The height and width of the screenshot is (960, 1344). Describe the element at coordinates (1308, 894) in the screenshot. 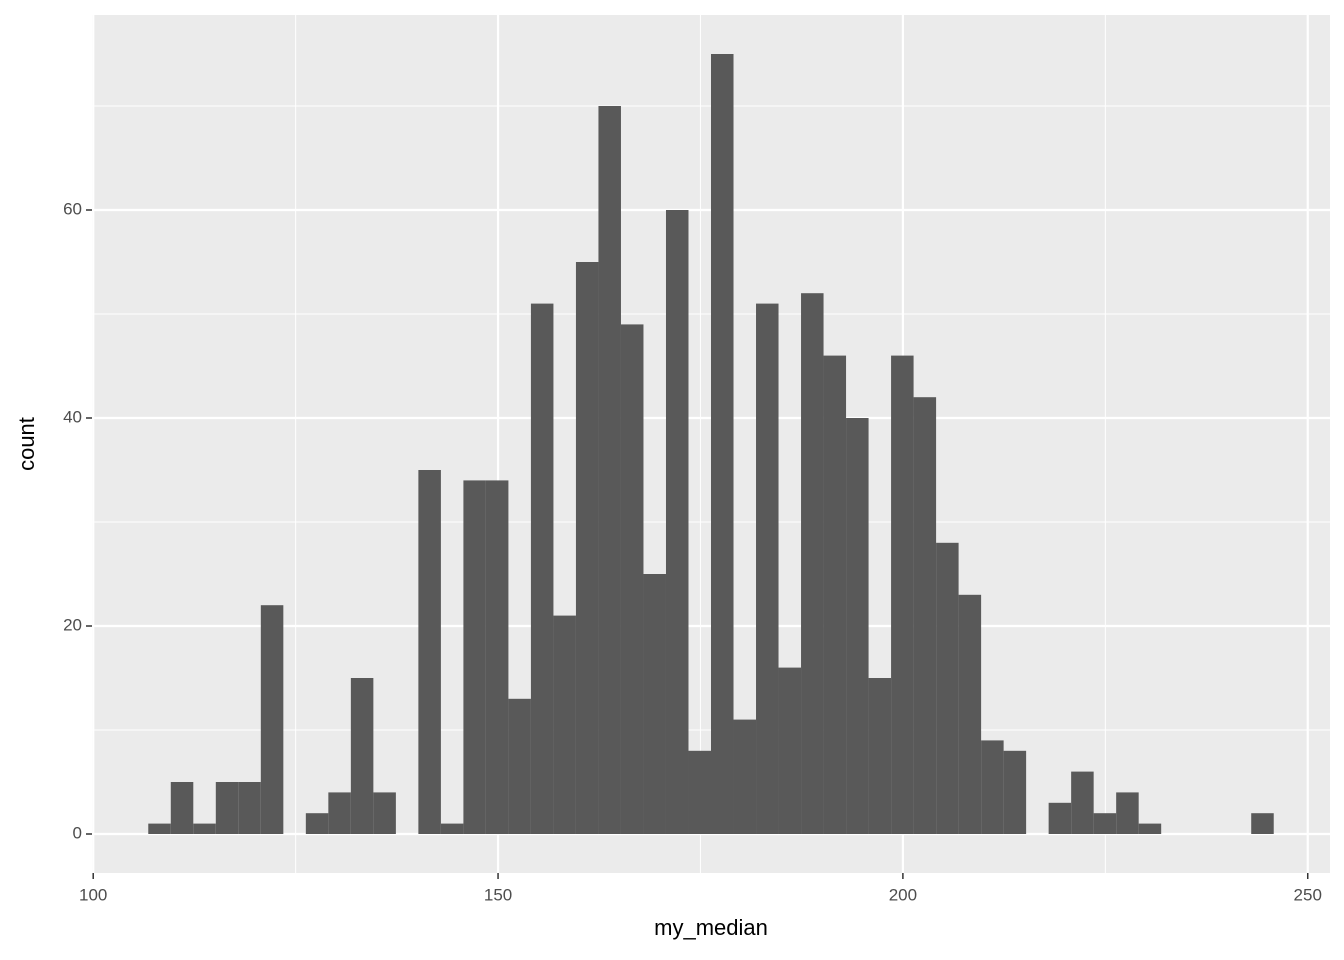

I see `x-tick-label: 250` at that location.